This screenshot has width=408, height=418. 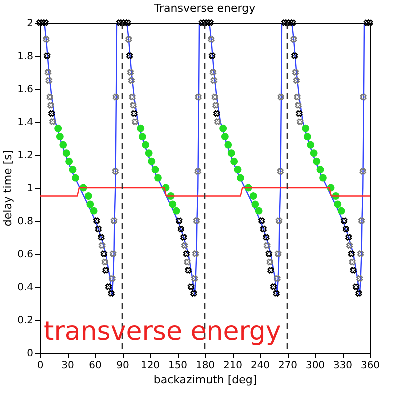 I want to click on x-tick-label: 150, so click(x=178, y=366).